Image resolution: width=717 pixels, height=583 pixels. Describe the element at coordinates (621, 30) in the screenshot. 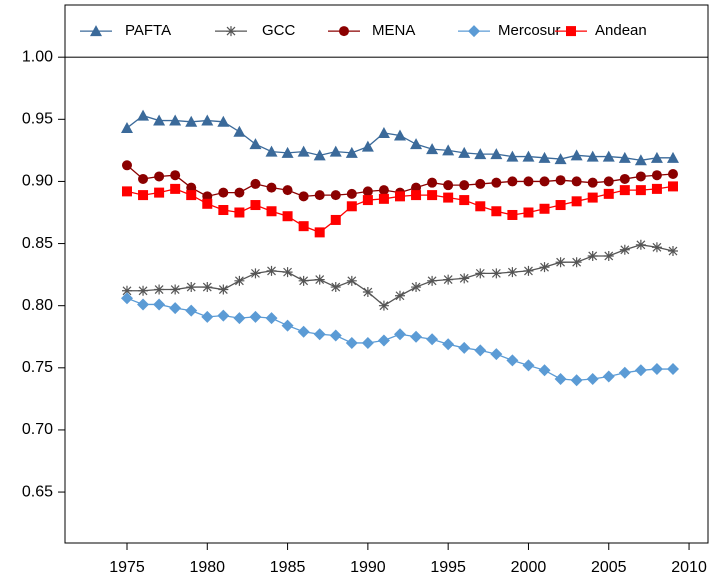

I see `legend-label: Andean` at that location.